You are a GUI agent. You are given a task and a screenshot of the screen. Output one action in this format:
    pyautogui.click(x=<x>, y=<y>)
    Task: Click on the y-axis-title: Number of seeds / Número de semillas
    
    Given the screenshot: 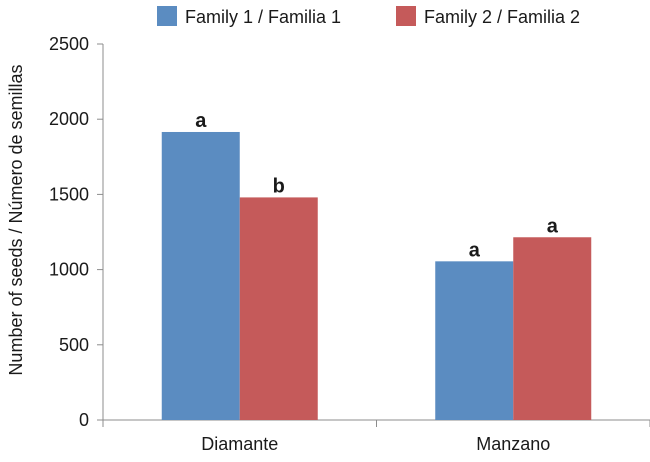 What is the action you would take?
    pyautogui.click(x=16, y=219)
    